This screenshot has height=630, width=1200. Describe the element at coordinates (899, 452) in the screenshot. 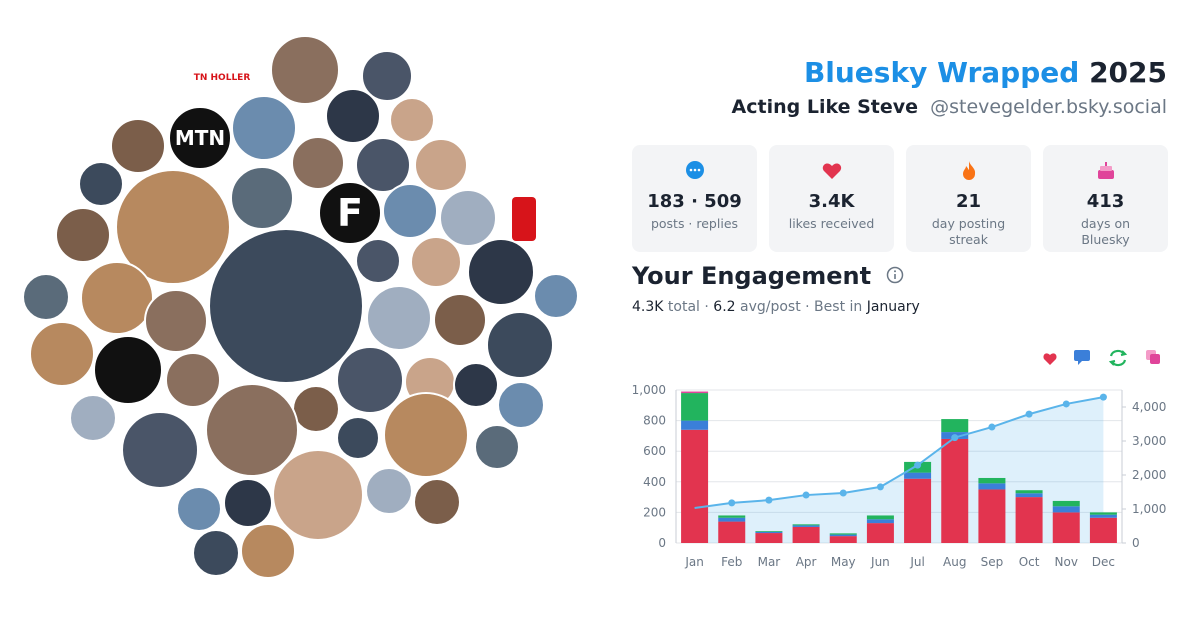

I see `cumulative-line` at that location.